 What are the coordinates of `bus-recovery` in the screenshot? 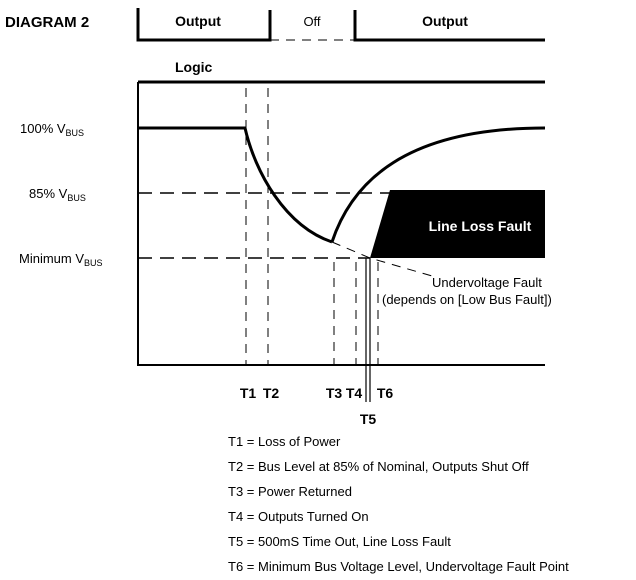 It's located at (438, 184).